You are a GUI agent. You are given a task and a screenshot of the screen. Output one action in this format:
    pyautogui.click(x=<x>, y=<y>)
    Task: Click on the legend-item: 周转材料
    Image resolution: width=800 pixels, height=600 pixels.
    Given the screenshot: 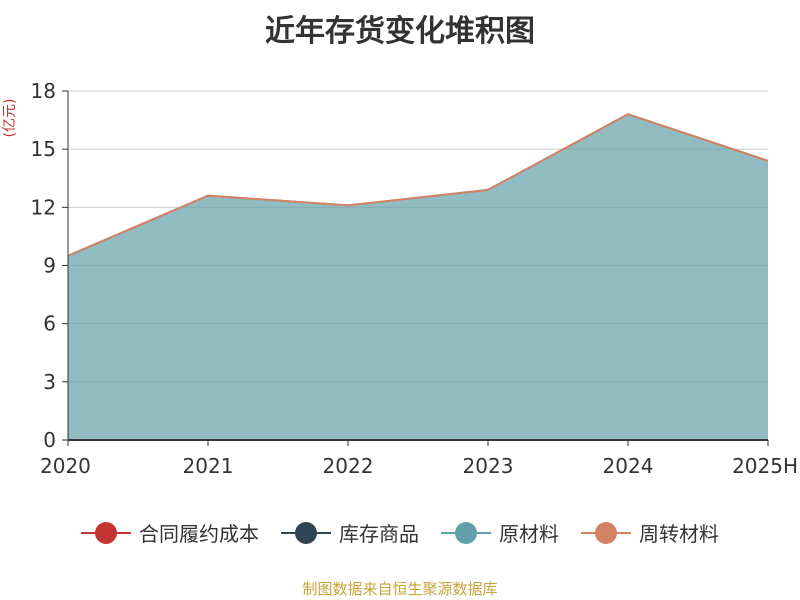 What is the action you would take?
    pyautogui.click(x=650, y=532)
    